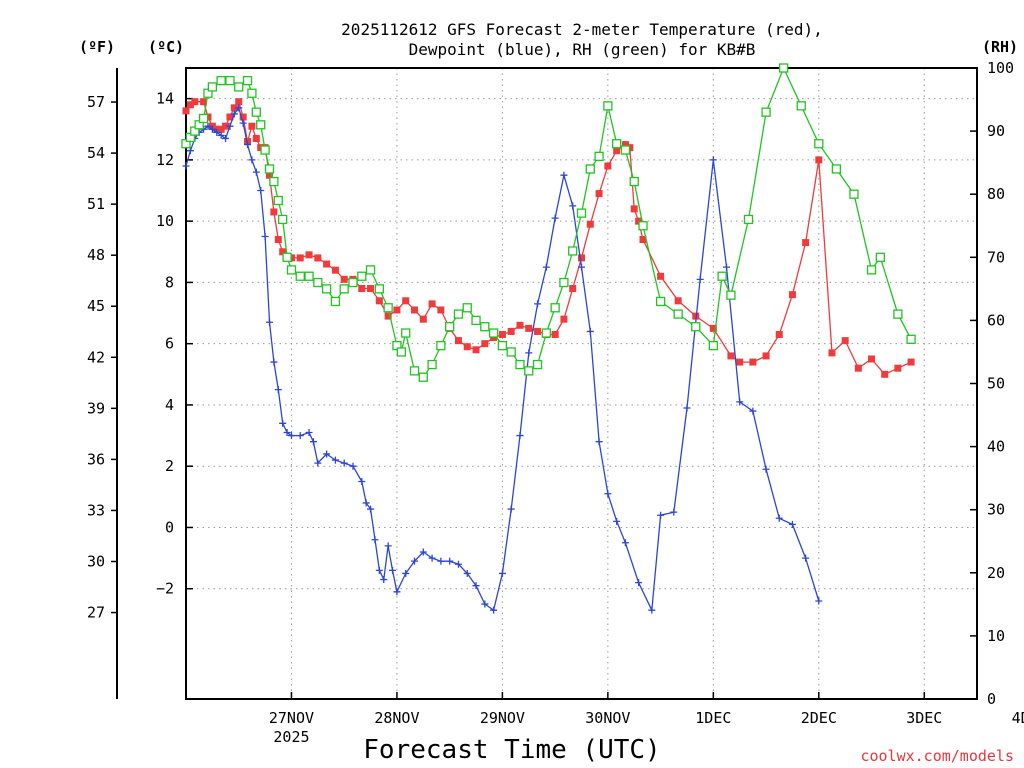 This screenshot has height=768, width=1024. What do you see at coordinates (169, 282) in the screenshot?
I see `celsius-tick-label: 8` at bounding box center [169, 282].